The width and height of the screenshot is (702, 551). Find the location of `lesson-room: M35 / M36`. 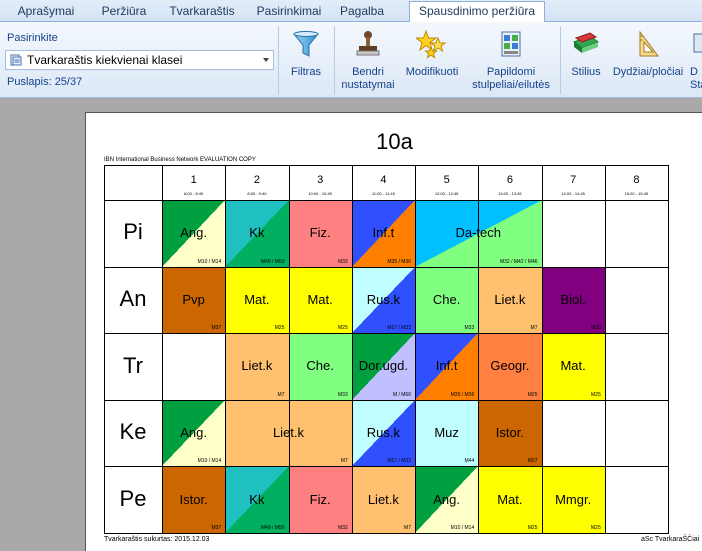

lesson-room: M35 / M36 is located at coordinates (399, 261).